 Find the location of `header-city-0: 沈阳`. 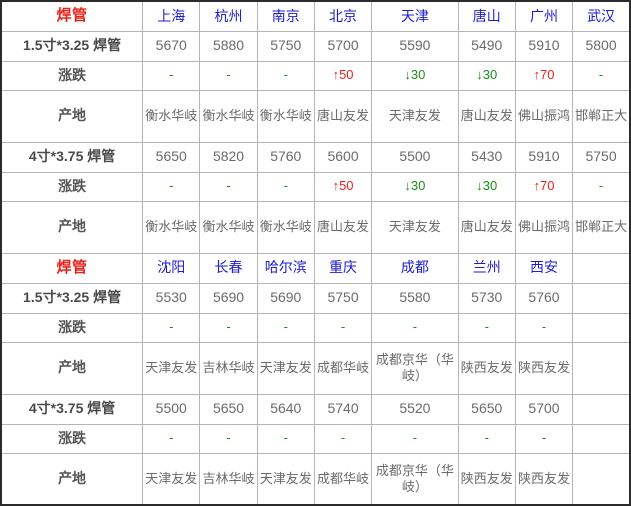

header-city-0: 沈阳 is located at coordinates (171, 268).